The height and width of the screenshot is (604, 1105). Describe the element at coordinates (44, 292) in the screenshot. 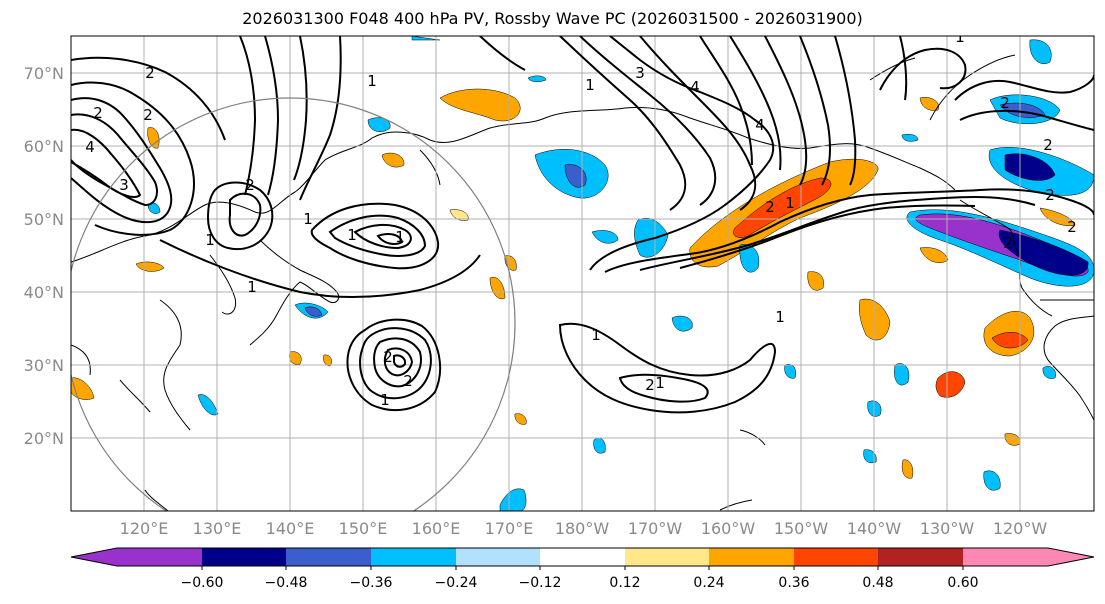

I see `lat-label: 40°N` at that location.